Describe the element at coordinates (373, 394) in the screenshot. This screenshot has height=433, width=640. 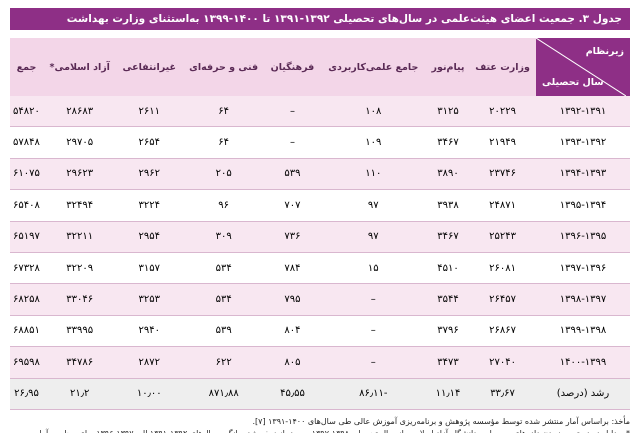
I see `cell: -۸۶٫۱۱` at that location.